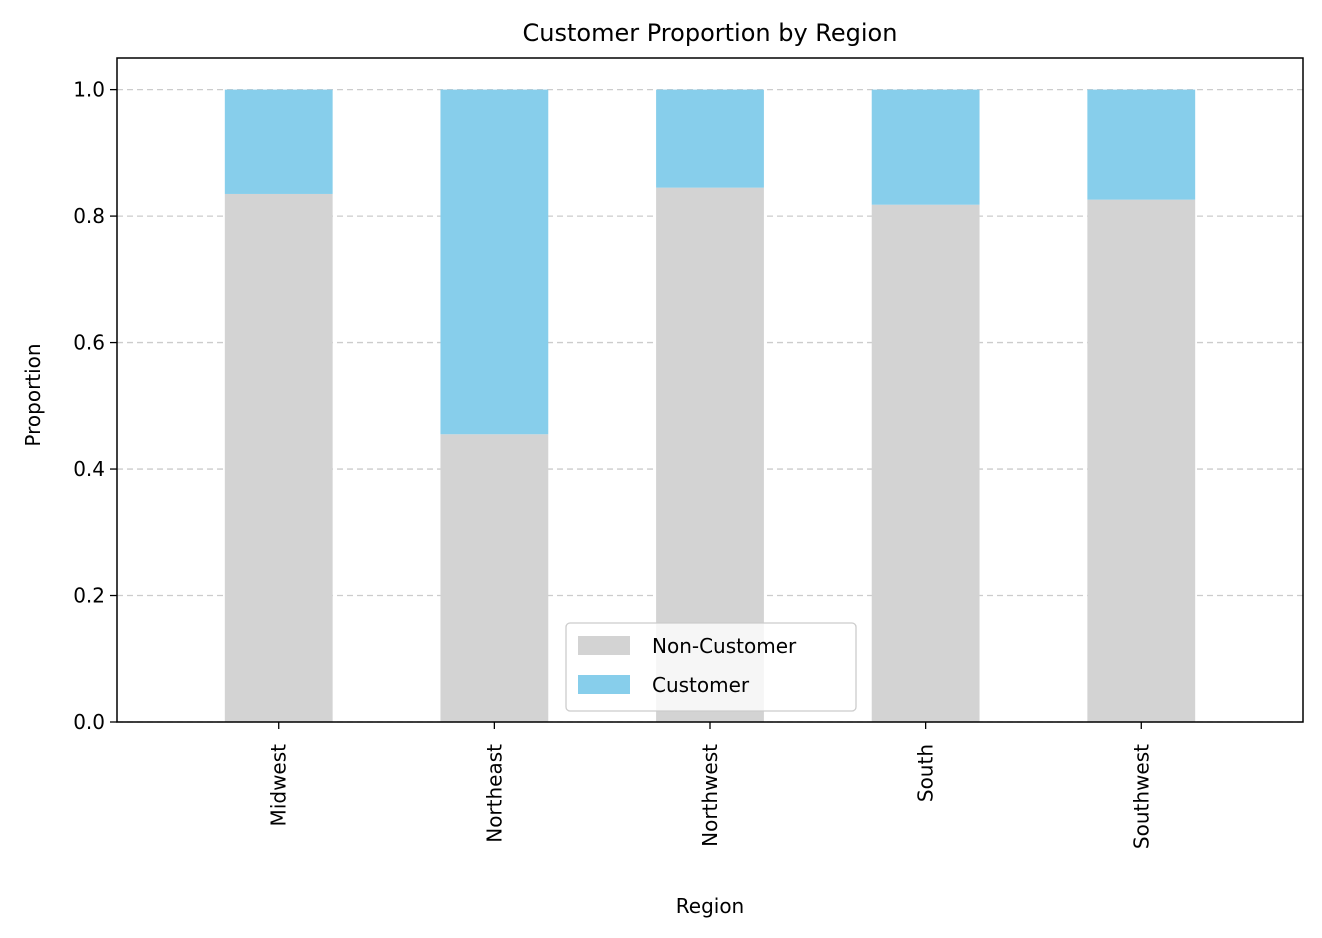 The width and height of the screenshot is (1322, 938). What do you see at coordinates (89, 596) in the screenshot?
I see `y-tick-label: 0.2` at bounding box center [89, 596].